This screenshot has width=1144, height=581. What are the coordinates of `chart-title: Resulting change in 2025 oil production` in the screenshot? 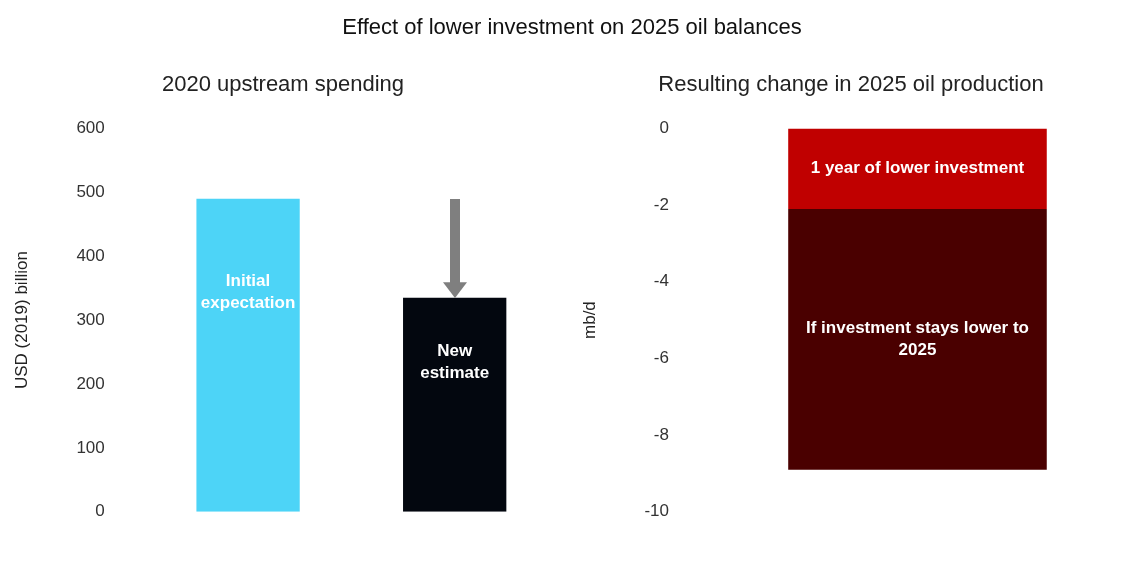 It's located at (851, 84).